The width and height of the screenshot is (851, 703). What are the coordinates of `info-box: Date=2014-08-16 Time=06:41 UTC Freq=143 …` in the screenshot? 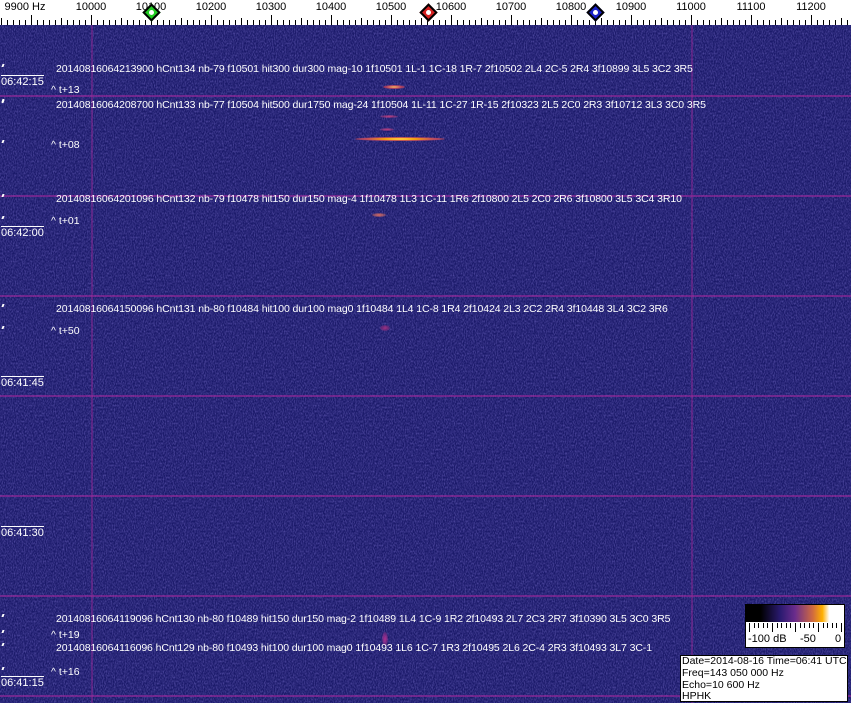 It's located at (764, 678).